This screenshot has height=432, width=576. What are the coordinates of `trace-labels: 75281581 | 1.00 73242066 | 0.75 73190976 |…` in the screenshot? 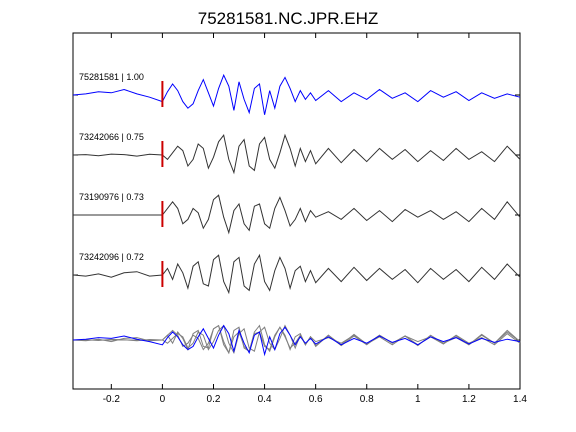 It's located at (111, 167).